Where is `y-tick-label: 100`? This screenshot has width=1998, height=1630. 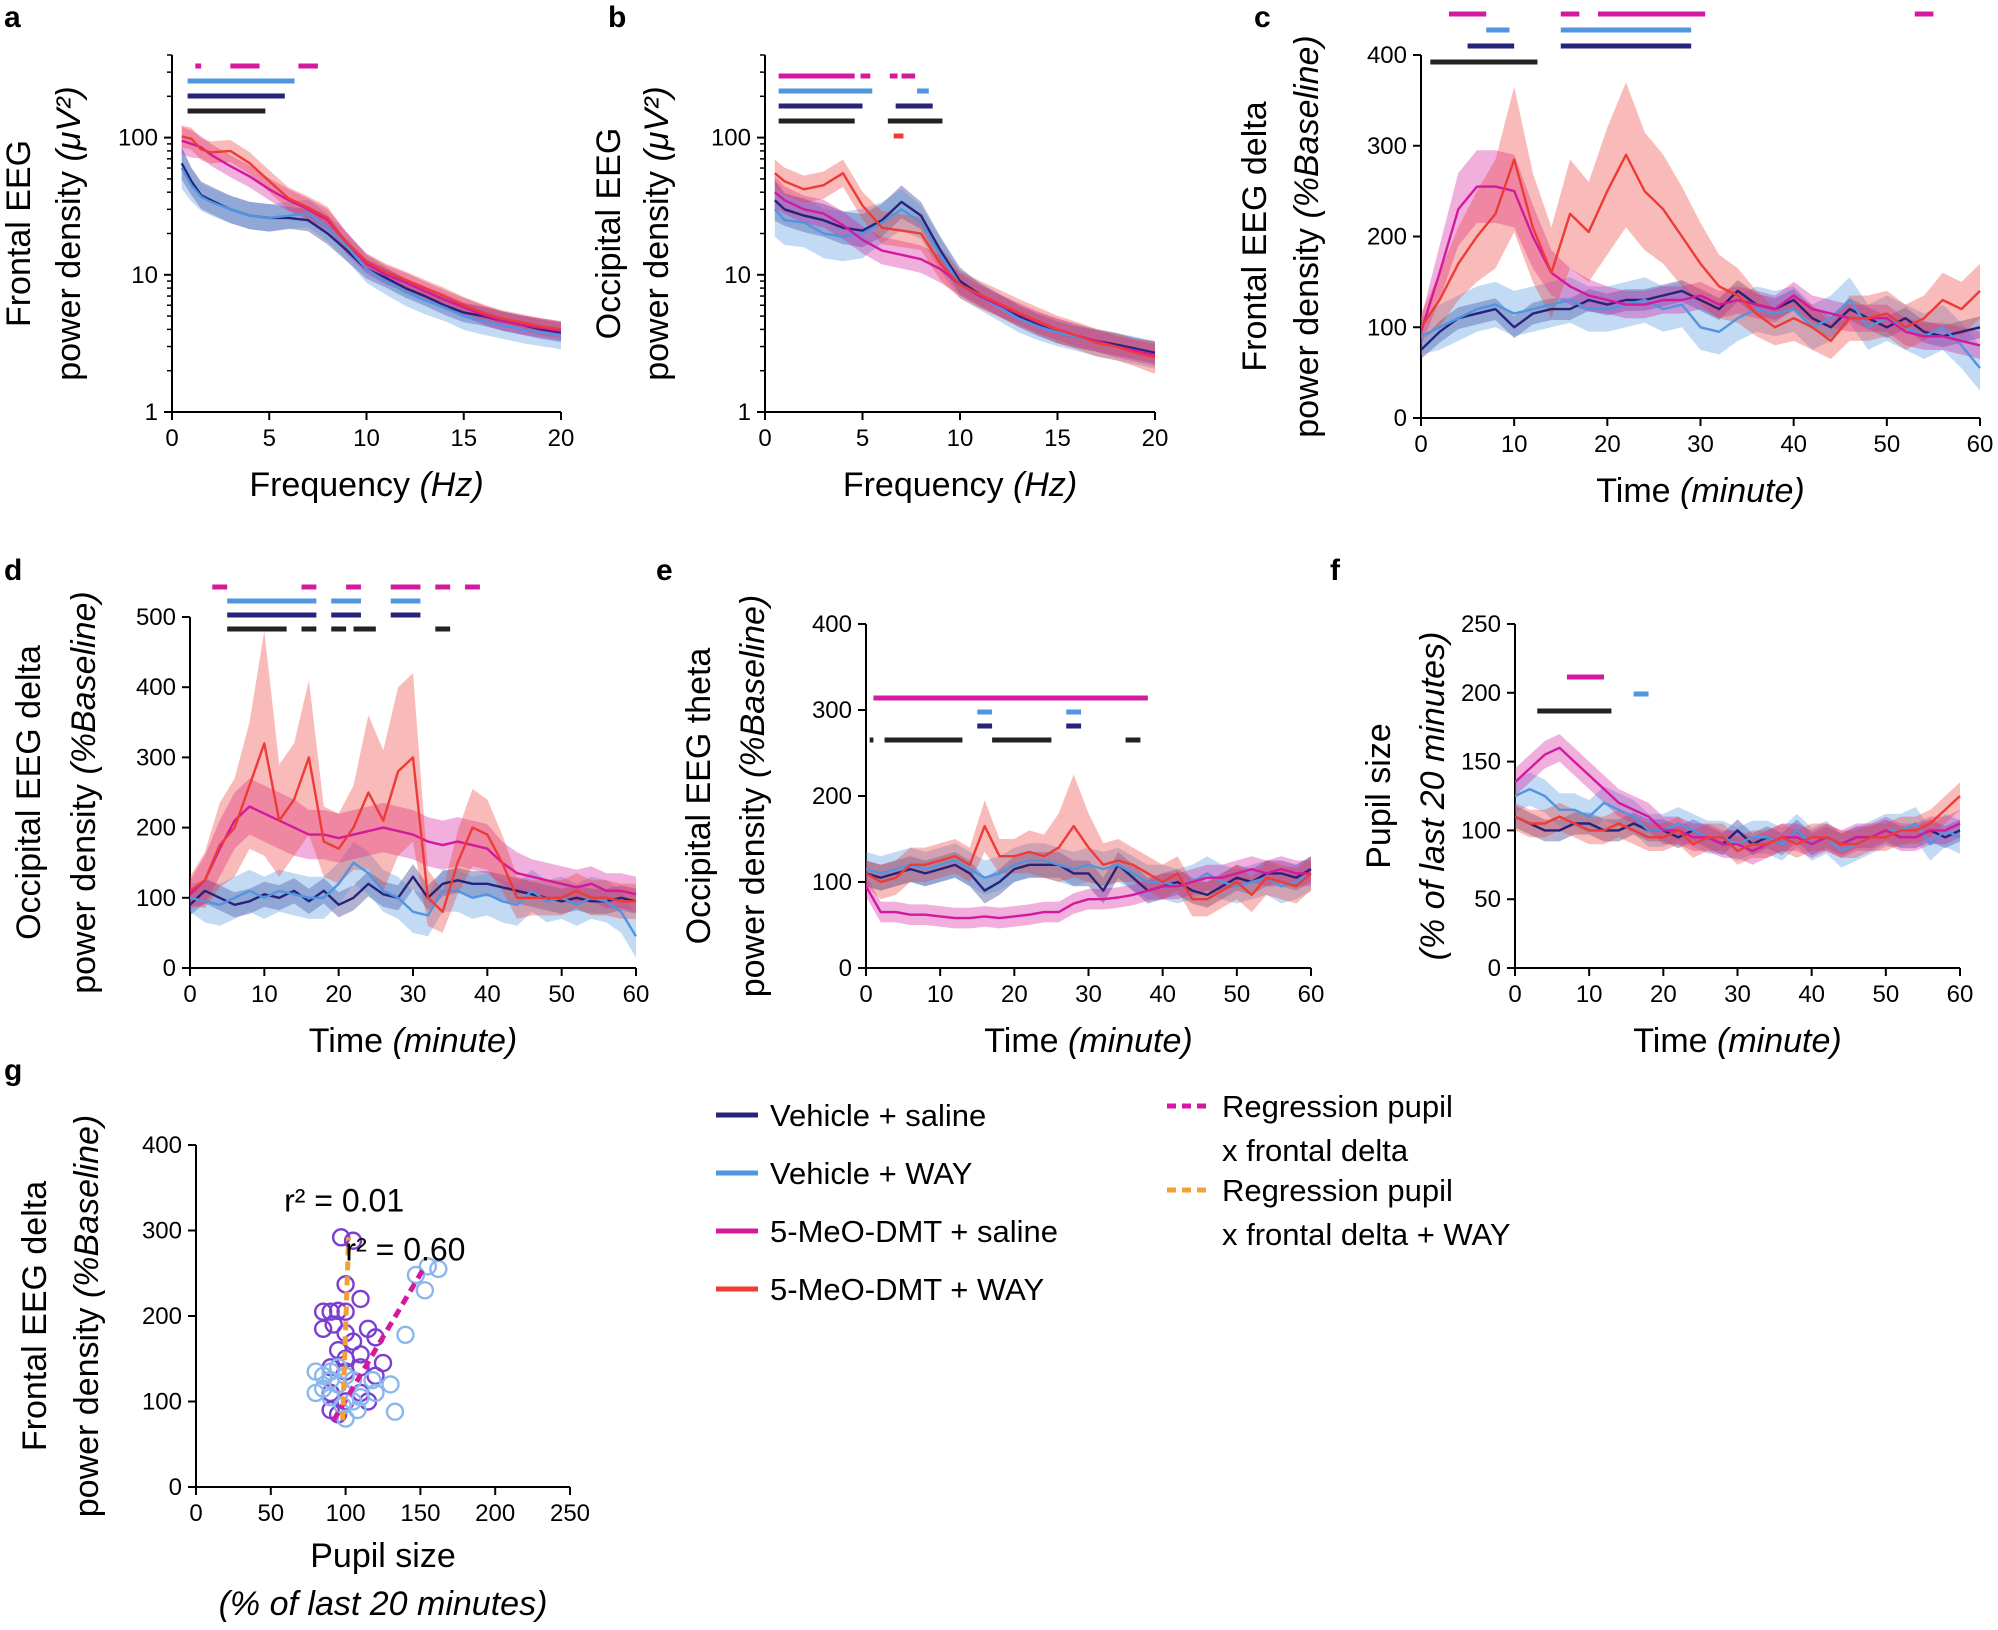 y-tick-label: 100 is located at coordinates (1481, 830).